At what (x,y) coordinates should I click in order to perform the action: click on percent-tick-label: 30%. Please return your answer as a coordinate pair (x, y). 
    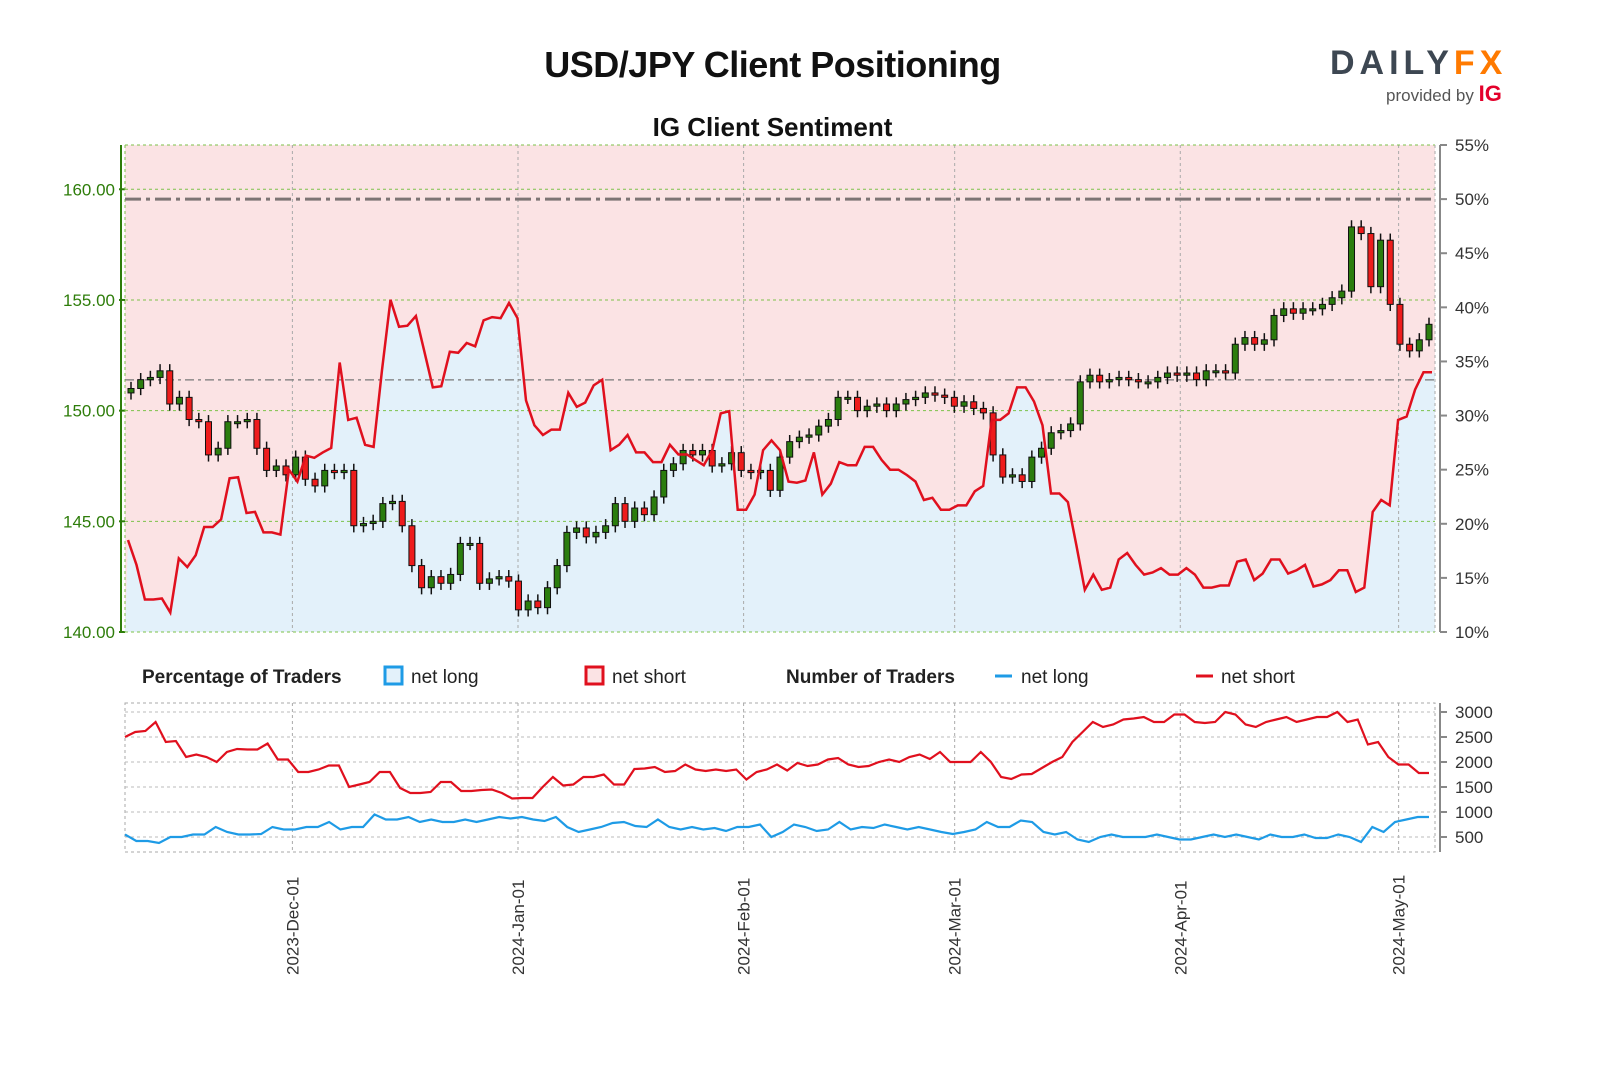
    Looking at the image, I should click on (1472, 416).